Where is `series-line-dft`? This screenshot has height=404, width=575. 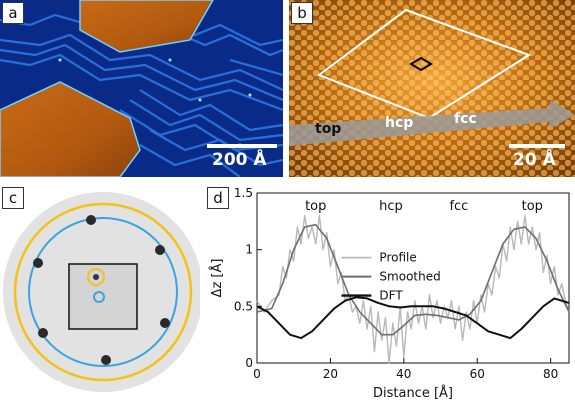 series-line-dft is located at coordinates (413, 318).